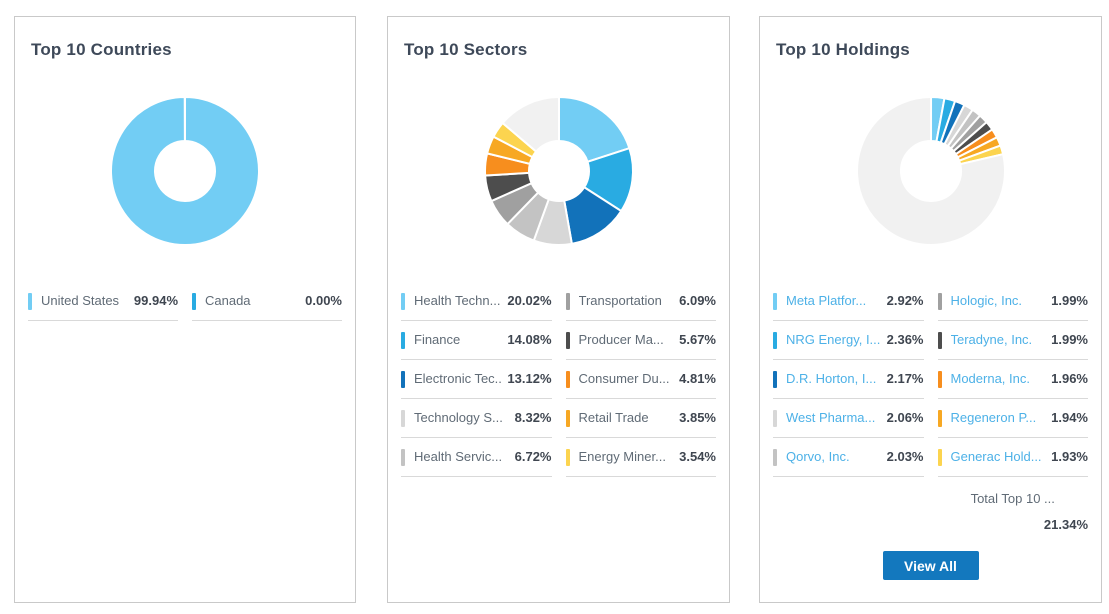 This screenshot has height=614, width=1109. What do you see at coordinates (228, 300) in the screenshot?
I see `legend-label: Canada` at bounding box center [228, 300].